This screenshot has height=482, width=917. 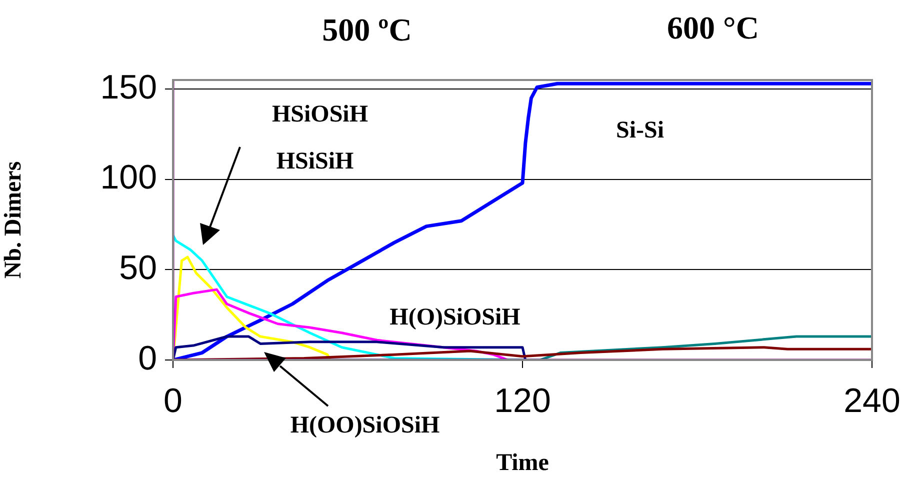 What do you see at coordinates (365, 426) in the screenshot?
I see `text: H(OO)SiOSiH` at bounding box center [365, 426].